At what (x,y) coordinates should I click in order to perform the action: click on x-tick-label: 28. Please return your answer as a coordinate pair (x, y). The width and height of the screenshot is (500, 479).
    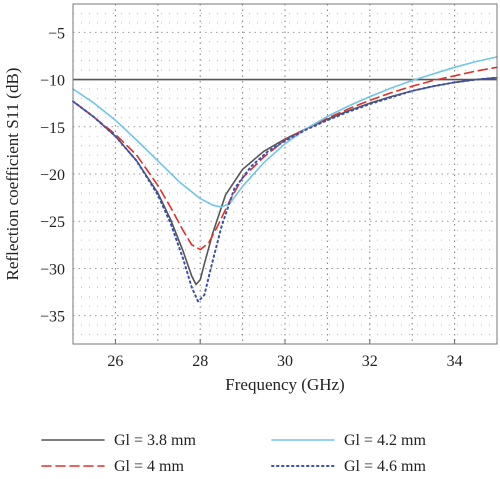
    Looking at the image, I should click on (200, 361).